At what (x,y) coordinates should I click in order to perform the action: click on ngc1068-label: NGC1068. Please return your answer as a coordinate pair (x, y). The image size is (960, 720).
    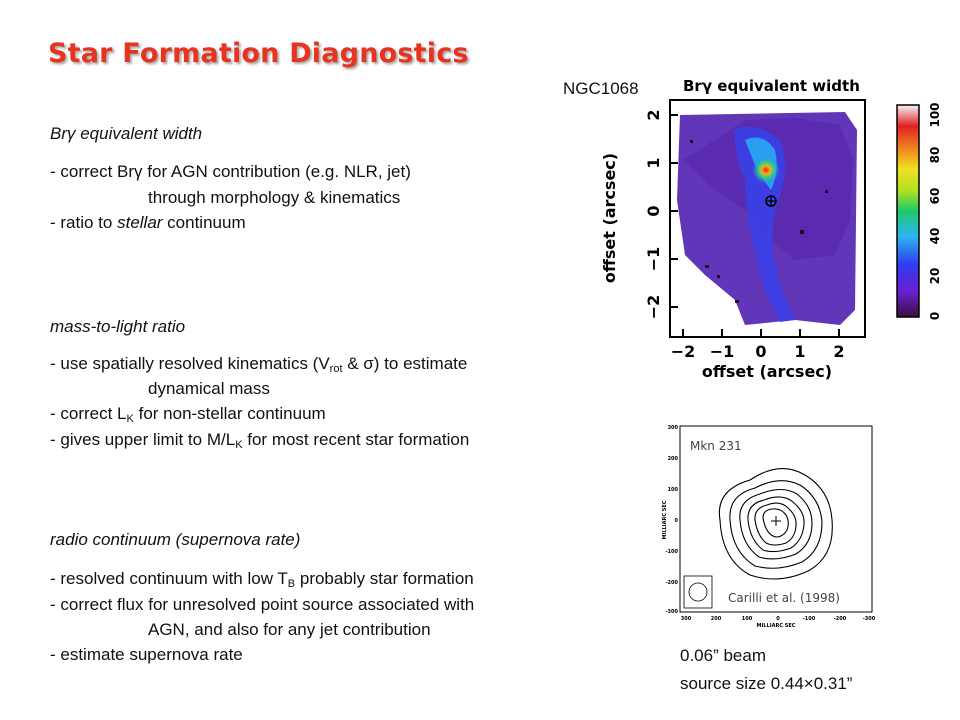
    Looking at the image, I should click on (601, 88).